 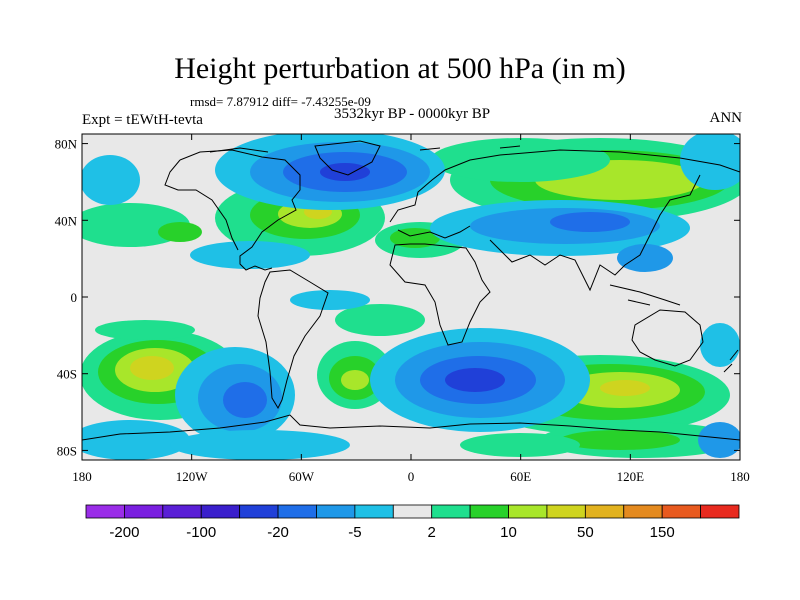 What do you see at coordinates (67, 374) in the screenshot?
I see `y-tick-label: 40S` at bounding box center [67, 374].